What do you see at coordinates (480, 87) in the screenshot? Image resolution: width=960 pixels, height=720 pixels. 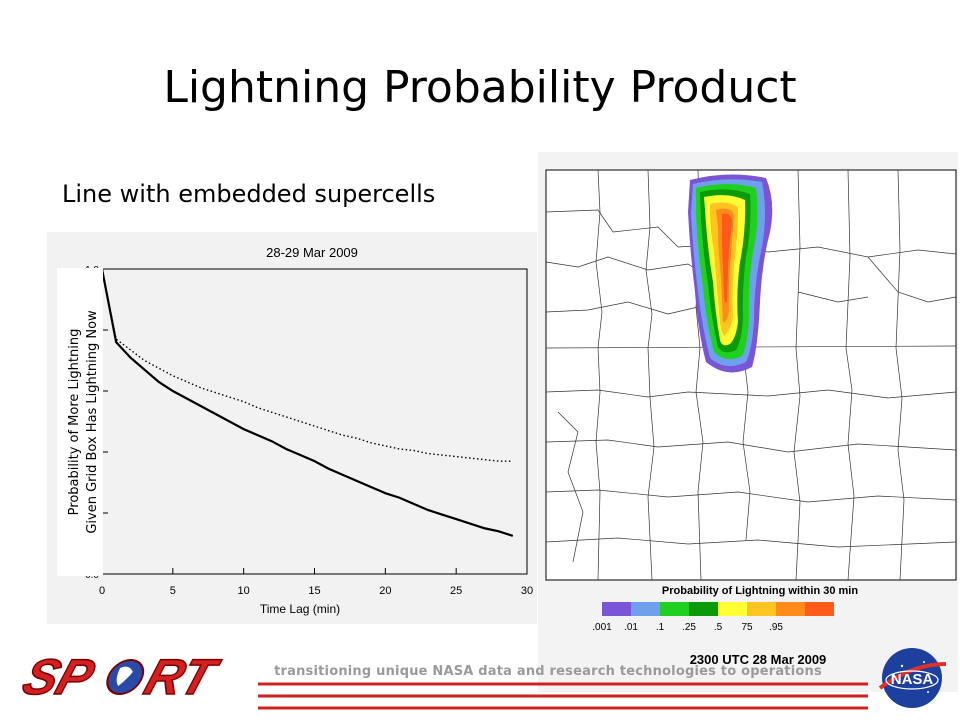 I see `slide-title: Lightning Probability Product` at bounding box center [480, 87].